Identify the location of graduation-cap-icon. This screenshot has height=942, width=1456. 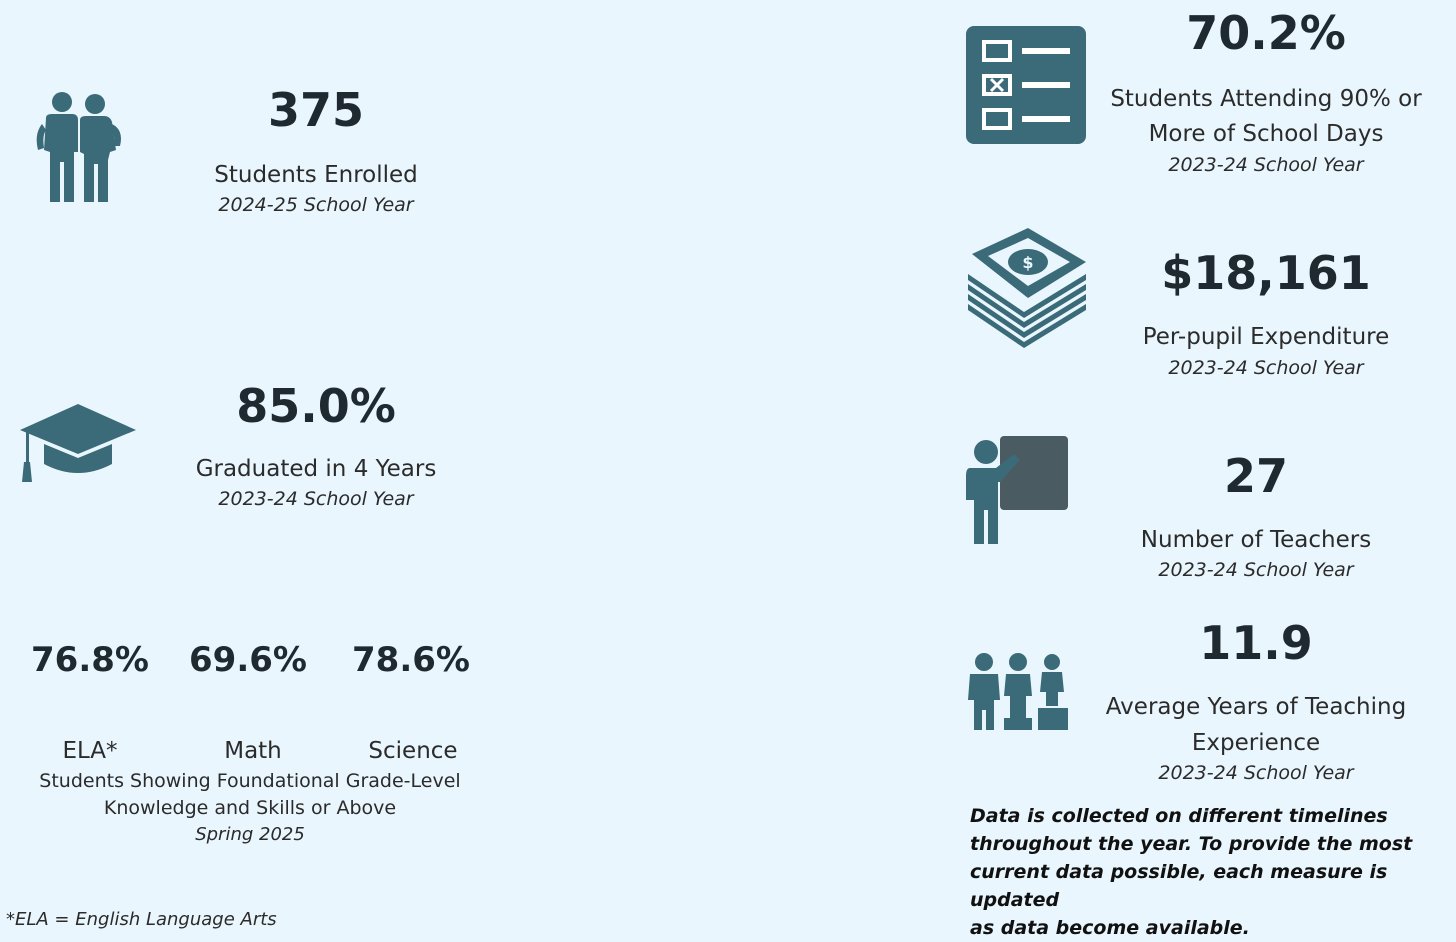
(78, 443).